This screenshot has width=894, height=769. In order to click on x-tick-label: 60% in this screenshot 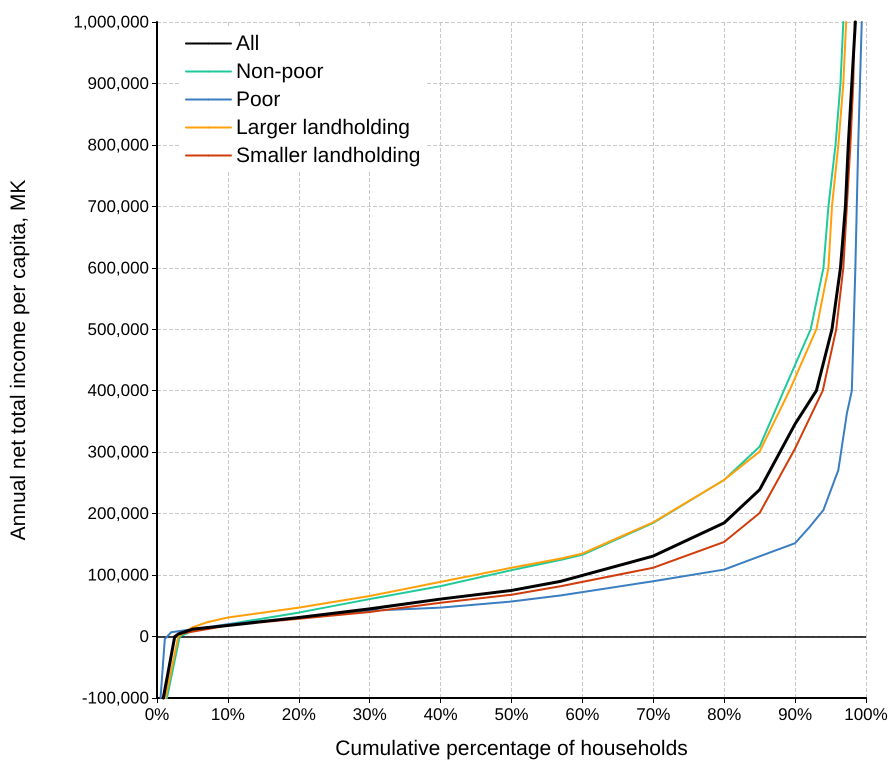, I will do `click(582, 714)`.